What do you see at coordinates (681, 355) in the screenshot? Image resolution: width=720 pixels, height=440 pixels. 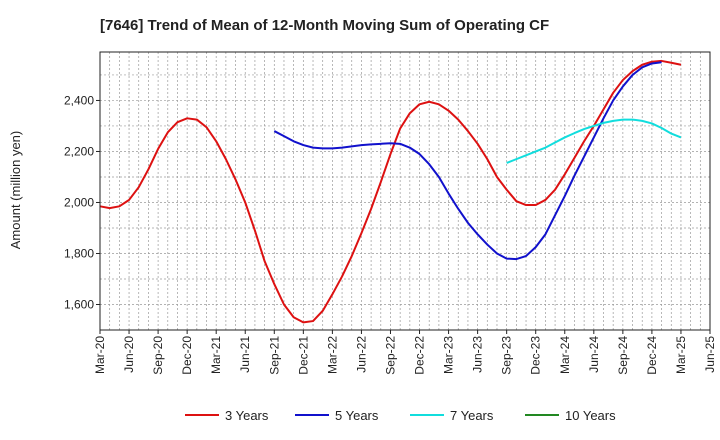 I see `x-tick-label: Mar-25` at bounding box center [681, 355].